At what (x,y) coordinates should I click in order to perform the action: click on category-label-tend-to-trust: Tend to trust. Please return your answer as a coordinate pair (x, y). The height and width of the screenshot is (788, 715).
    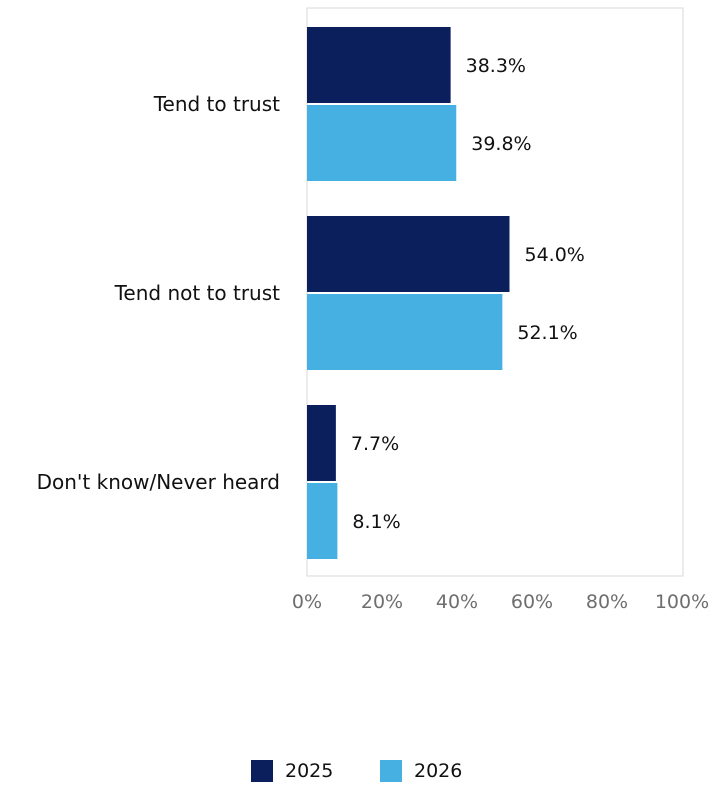
    Looking at the image, I should click on (216, 104).